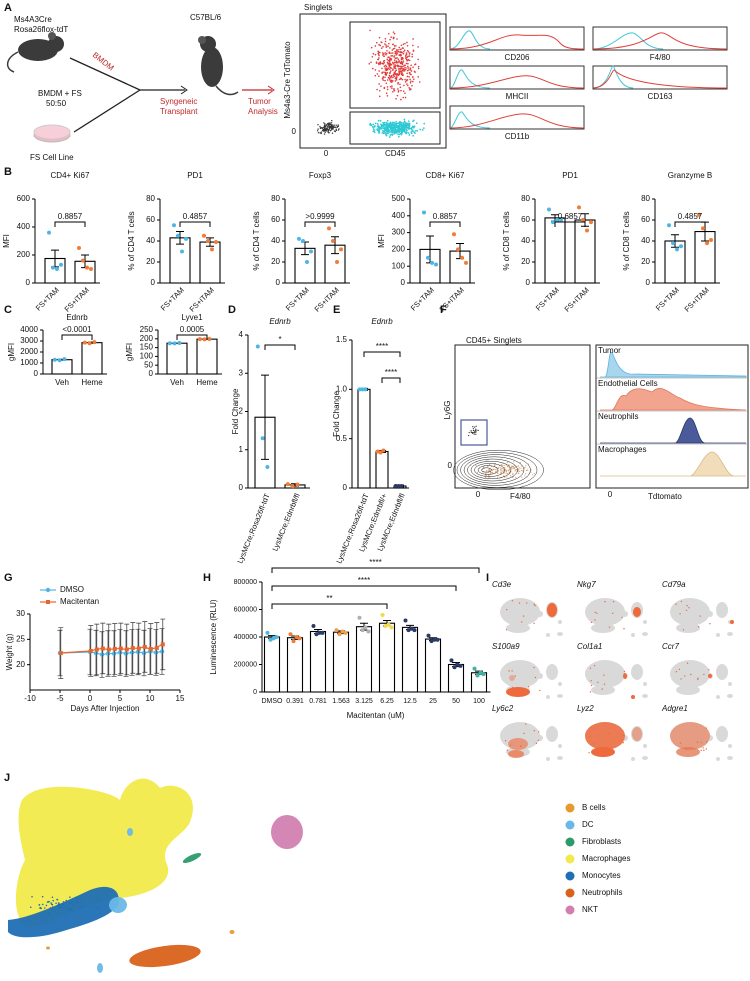  What do you see at coordinates (470, 79) in the screenshot?
I see `histogram-curve` at bounding box center [470, 79].